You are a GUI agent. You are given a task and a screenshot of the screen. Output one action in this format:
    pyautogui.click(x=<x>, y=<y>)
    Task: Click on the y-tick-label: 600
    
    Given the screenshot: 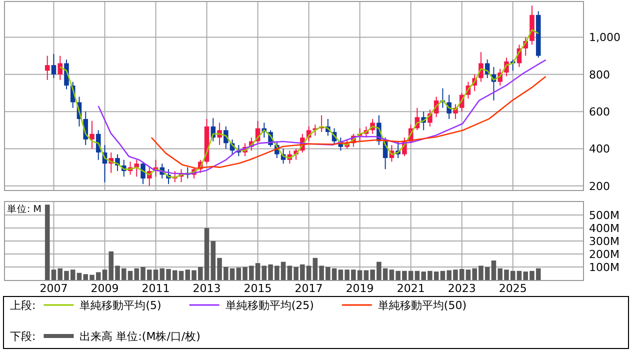 What is the action you would take?
    pyautogui.click(x=599, y=112)
    